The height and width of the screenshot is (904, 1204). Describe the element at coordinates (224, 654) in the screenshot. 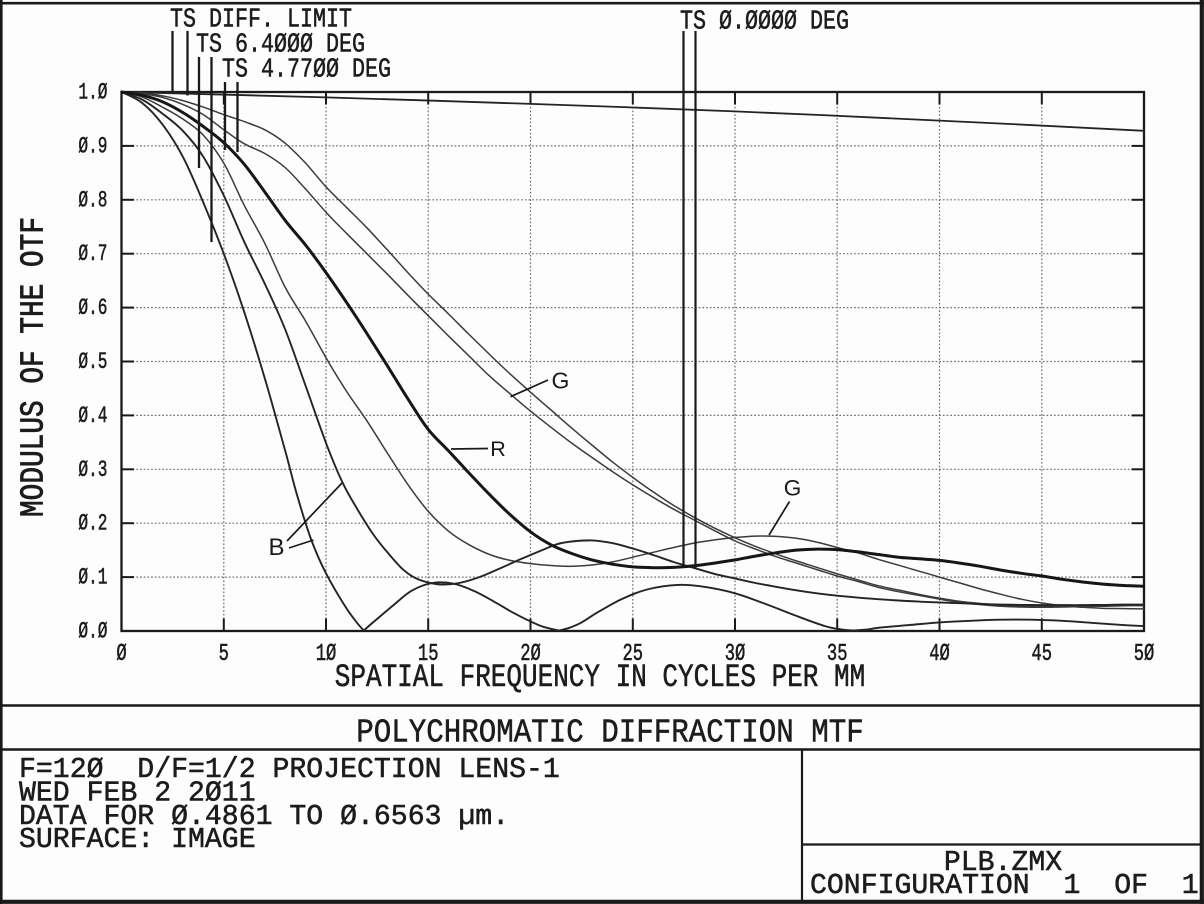

I see `svg-text: 5` at that location.